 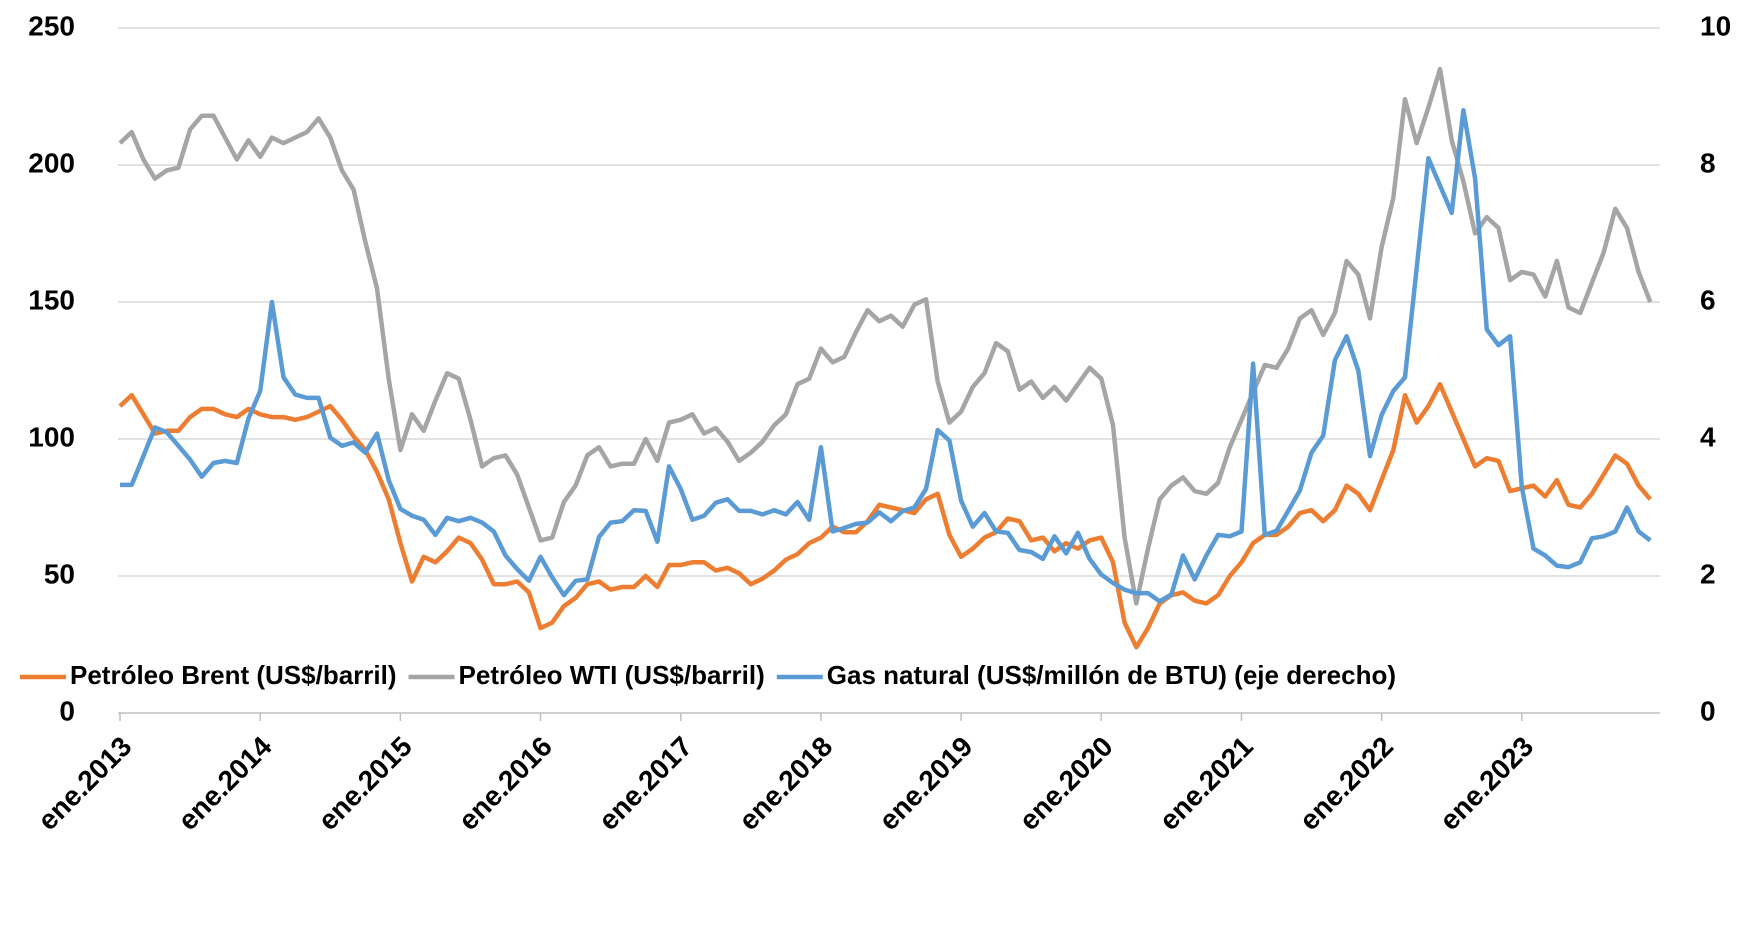 What do you see at coordinates (612, 675) in the screenshot?
I see `legend-text: Petróleo WTI (US$/barril)` at bounding box center [612, 675].